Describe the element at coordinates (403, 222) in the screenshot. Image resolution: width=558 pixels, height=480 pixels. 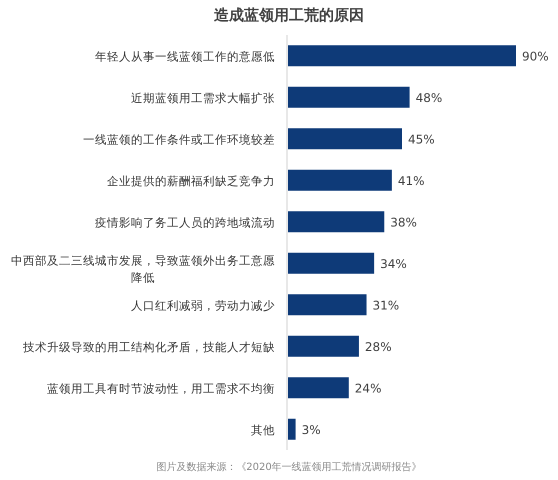
I see `data-label: 38%` at that location.